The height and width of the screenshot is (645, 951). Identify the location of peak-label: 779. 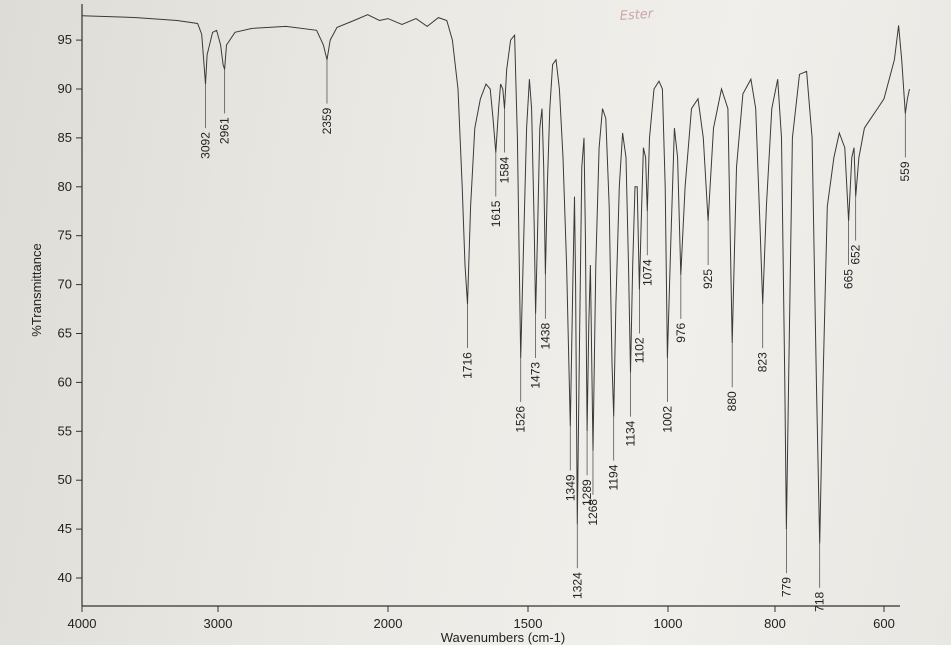
(786, 587).